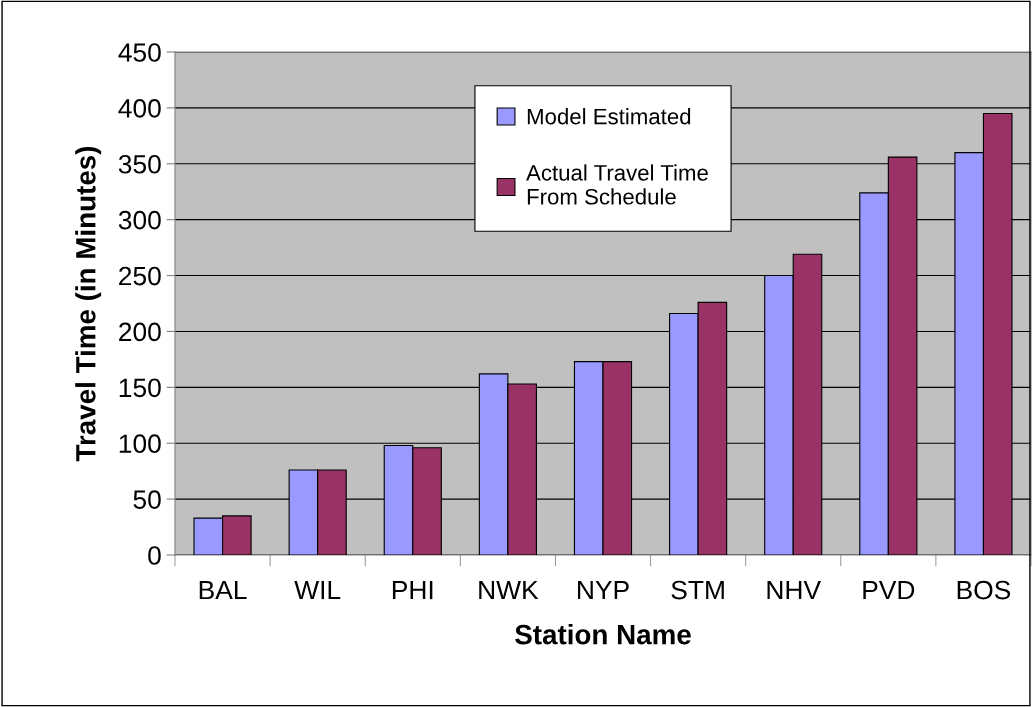 The image size is (1032, 707). Describe the element at coordinates (889, 590) in the screenshot. I see `x-tick-label: PVD` at that location.